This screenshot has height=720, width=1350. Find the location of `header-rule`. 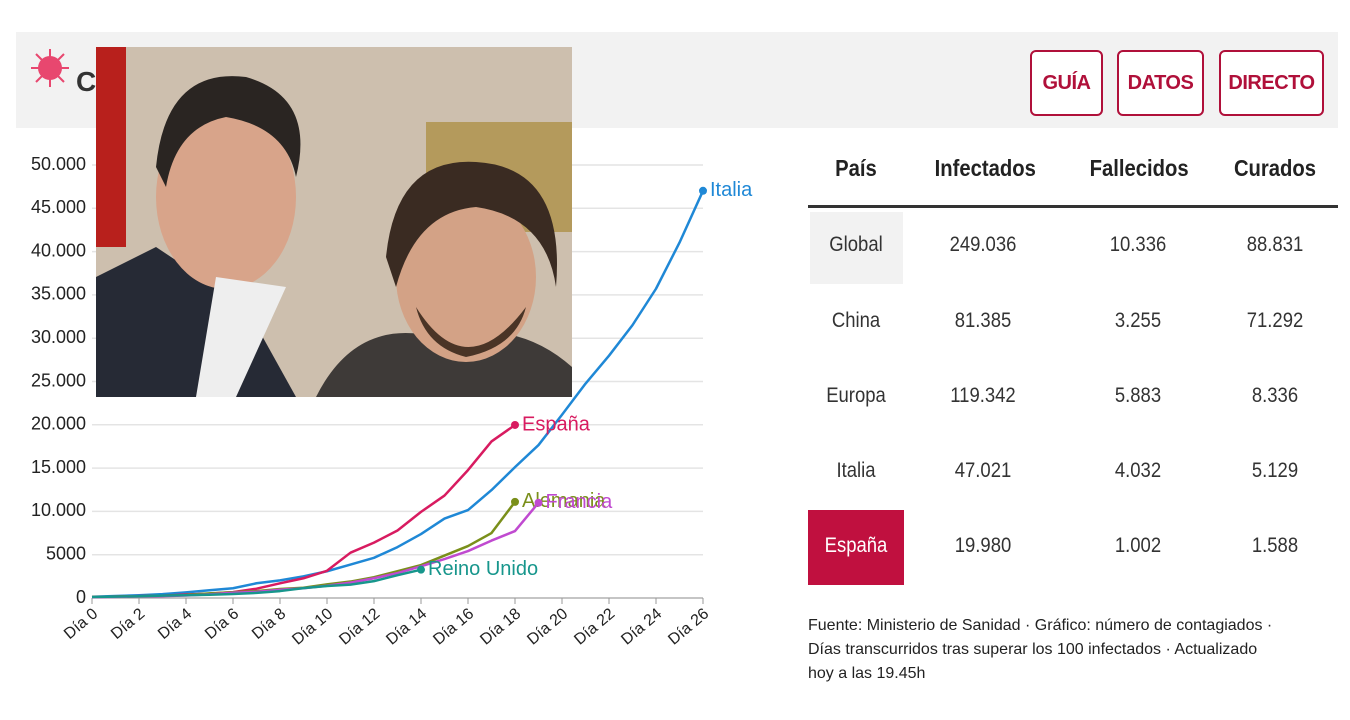

header-rule is located at coordinates (1073, 206).